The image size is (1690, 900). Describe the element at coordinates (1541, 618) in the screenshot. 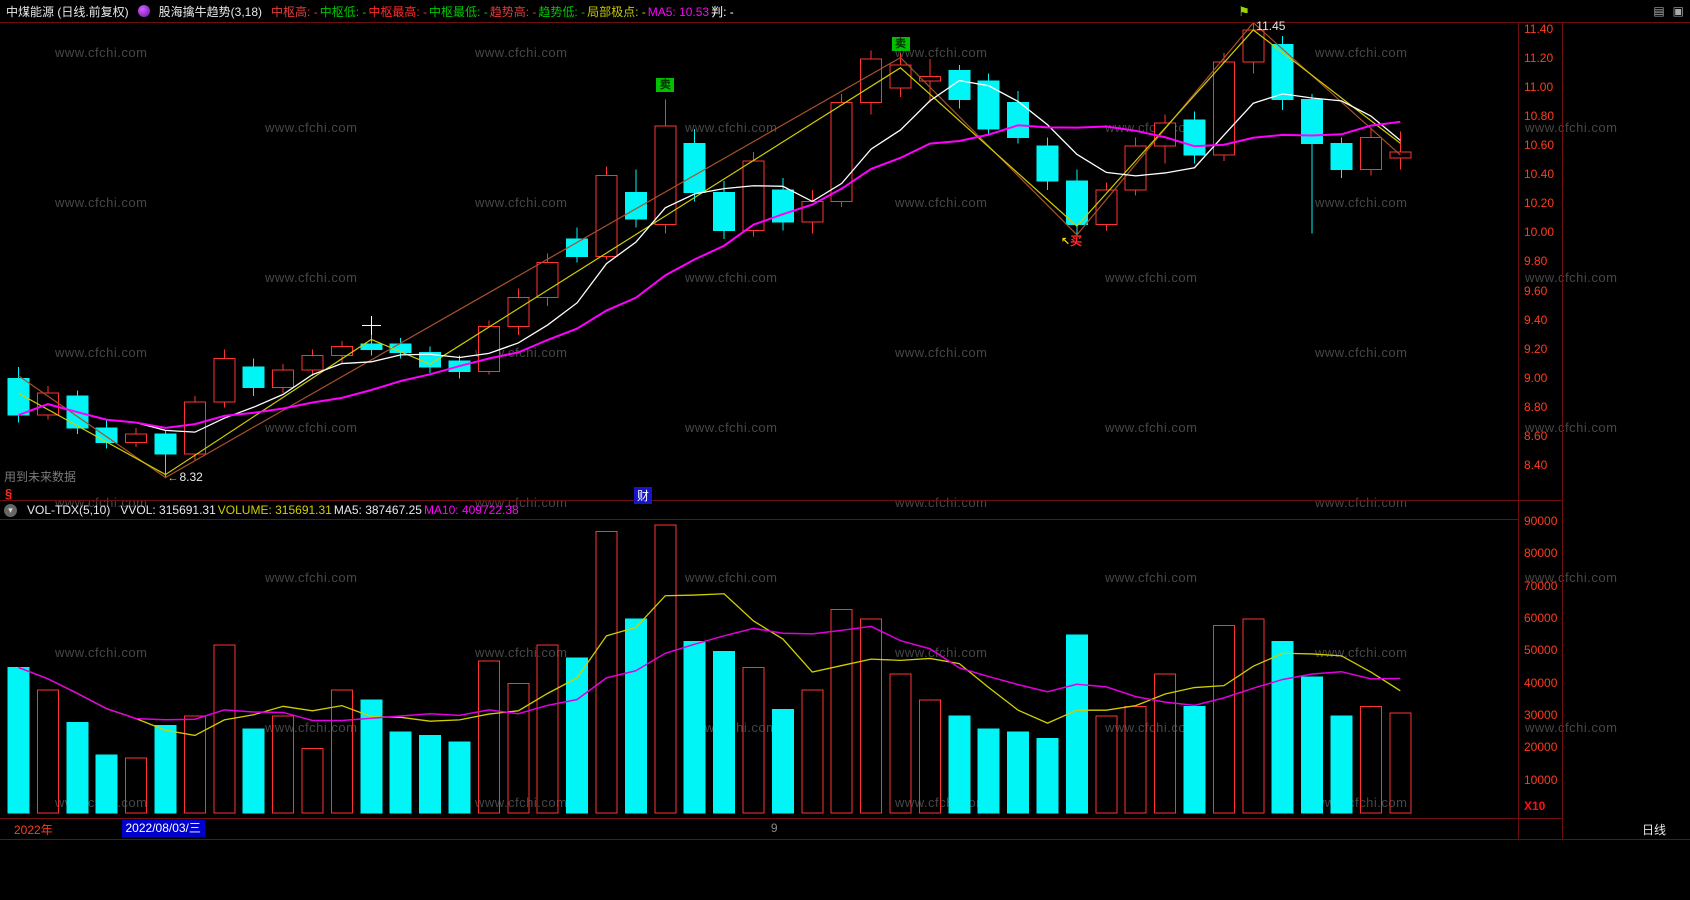

I see `volume-tick-label: 60000` at that location.